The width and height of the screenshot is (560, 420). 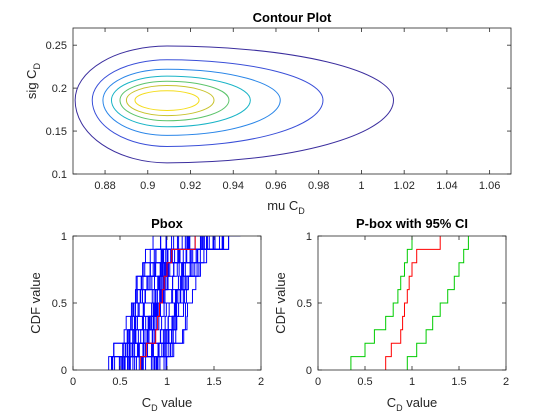 What do you see at coordinates (275, 186) in the screenshot?
I see `x-tick-label: 0.96` at bounding box center [275, 186].